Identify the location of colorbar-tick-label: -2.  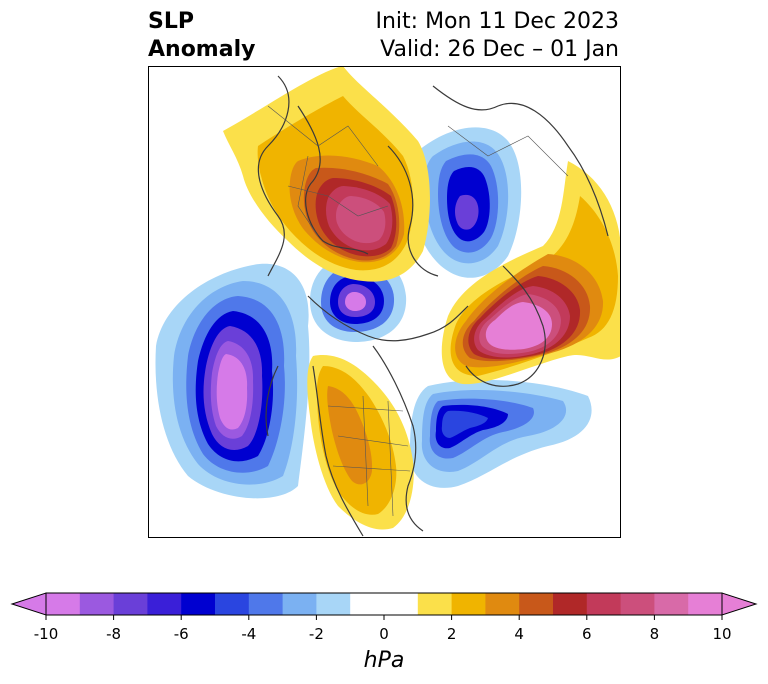
(316, 634).